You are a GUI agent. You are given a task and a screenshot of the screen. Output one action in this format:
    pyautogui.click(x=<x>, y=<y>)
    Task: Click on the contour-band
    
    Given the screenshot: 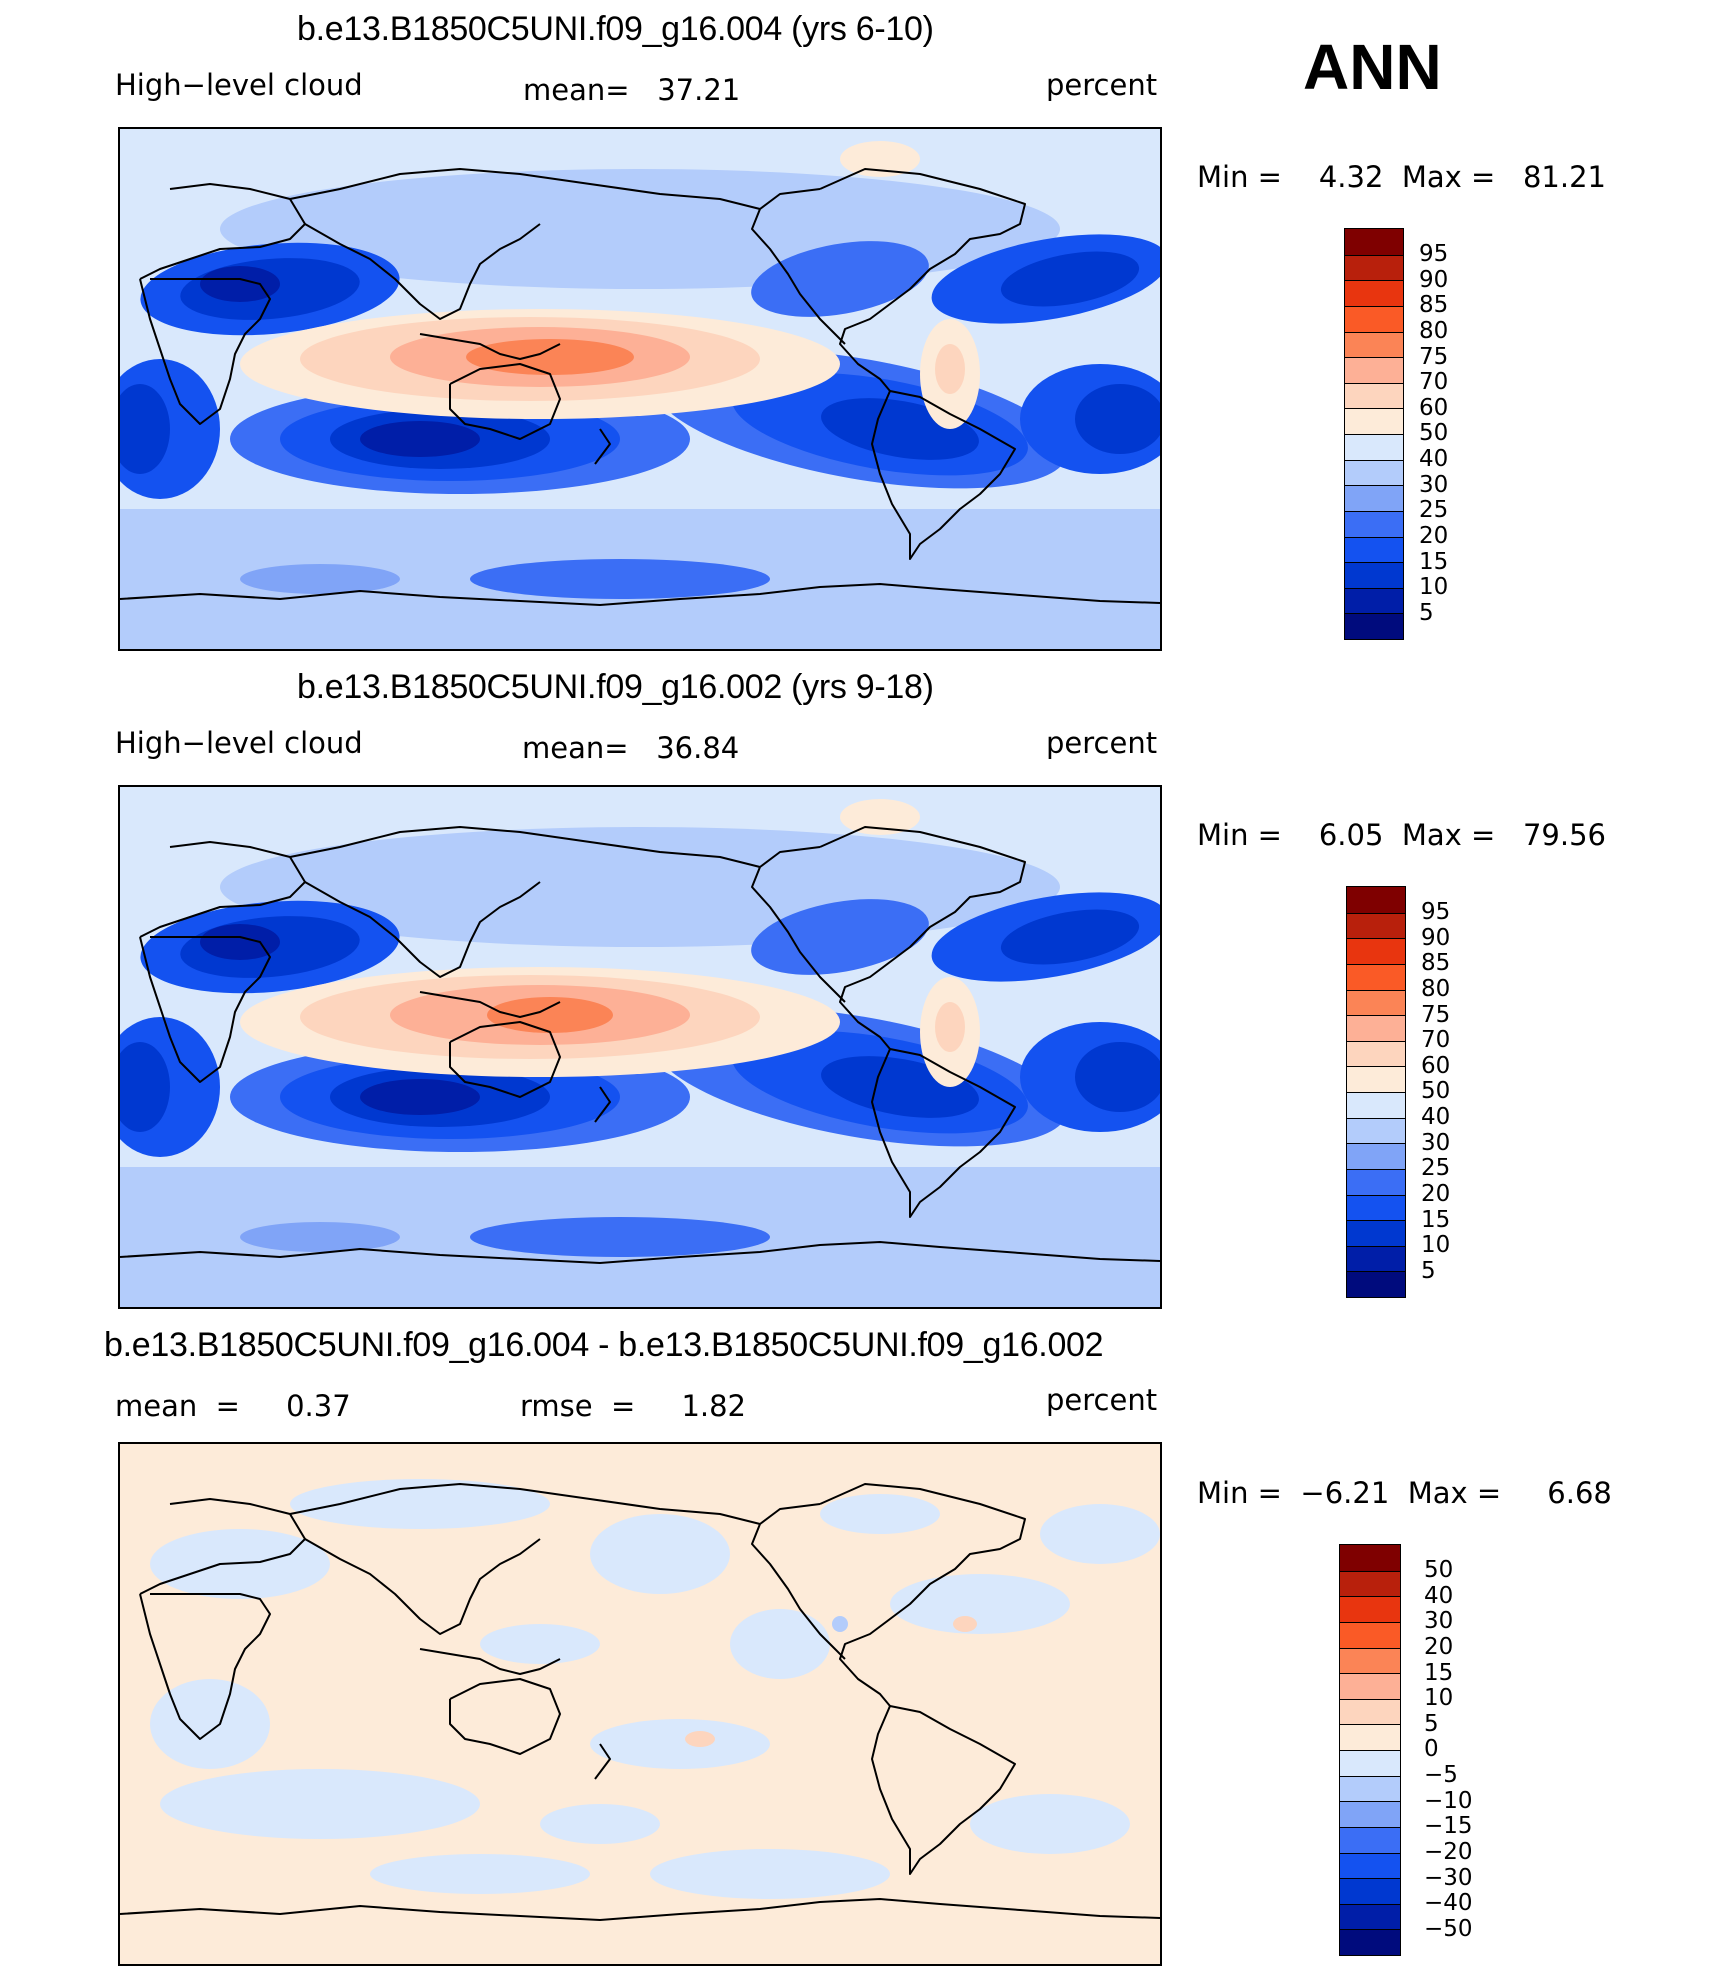 What is the action you would take?
    pyautogui.click(x=640, y=807)
    